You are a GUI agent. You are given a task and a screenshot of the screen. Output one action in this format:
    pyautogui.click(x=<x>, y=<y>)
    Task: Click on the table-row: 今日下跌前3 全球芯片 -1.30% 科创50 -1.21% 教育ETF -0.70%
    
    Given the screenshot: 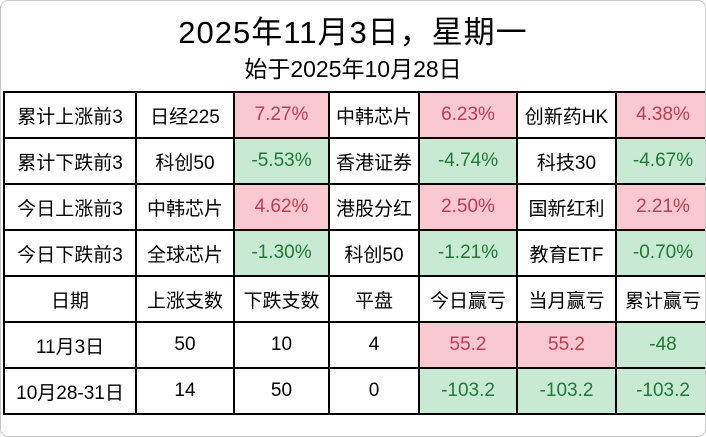 What is the action you would take?
    pyautogui.click(x=354, y=253)
    